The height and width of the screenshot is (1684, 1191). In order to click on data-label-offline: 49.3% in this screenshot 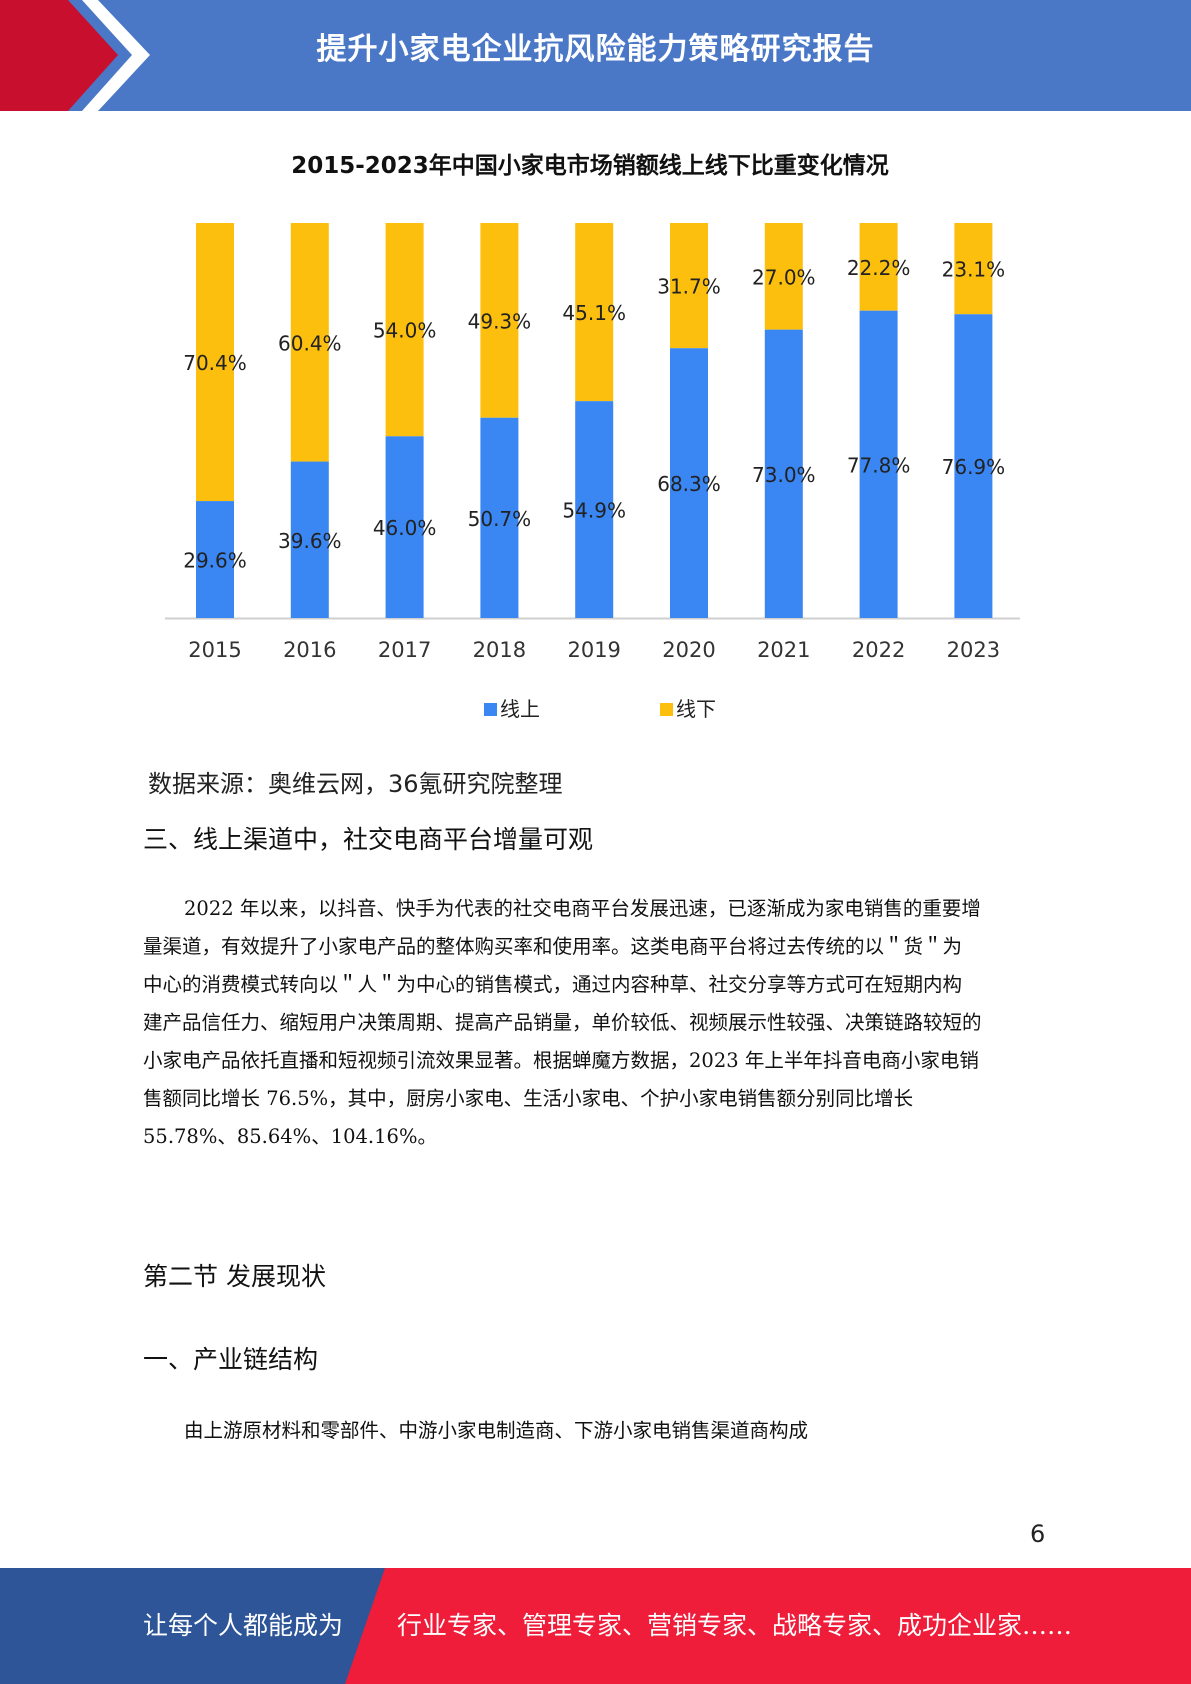, I will do `click(500, 321)`.